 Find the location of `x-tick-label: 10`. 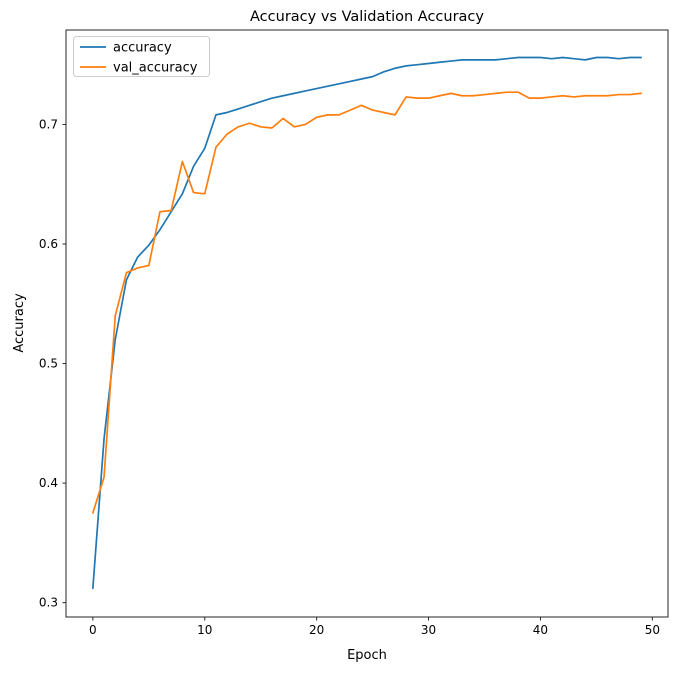

x-tick-label: 10 is located at coordinates (204, 630).